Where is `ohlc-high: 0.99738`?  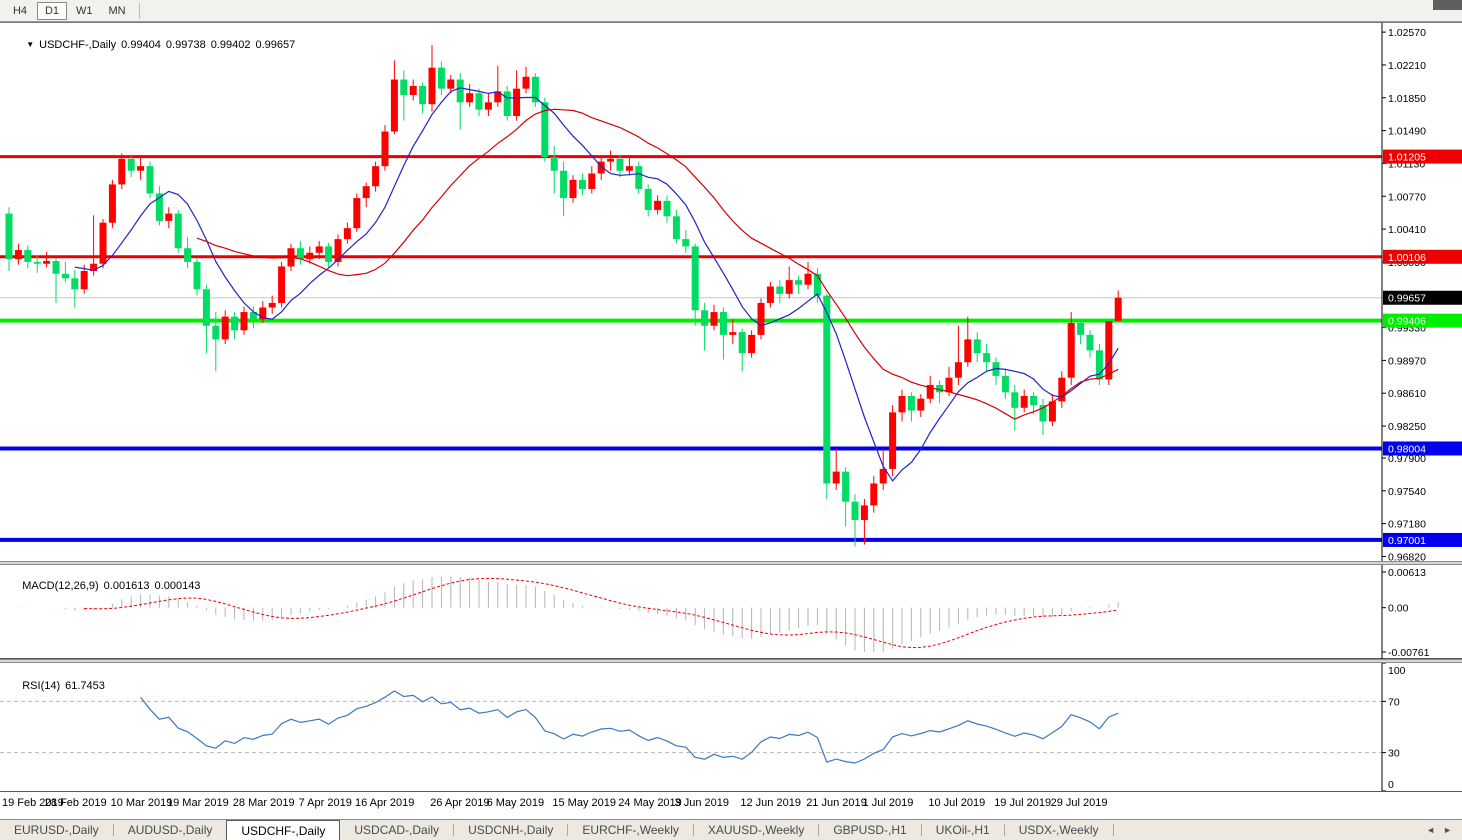
ohlc-high: 0.99738 is located at coordinates (185, 45).